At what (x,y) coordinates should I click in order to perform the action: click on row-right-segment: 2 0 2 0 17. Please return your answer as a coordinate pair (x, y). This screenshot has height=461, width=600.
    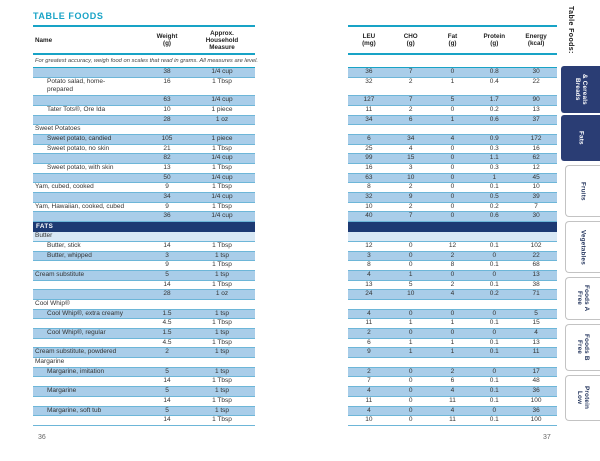
    Looking at the image, I should click on (452, 372).